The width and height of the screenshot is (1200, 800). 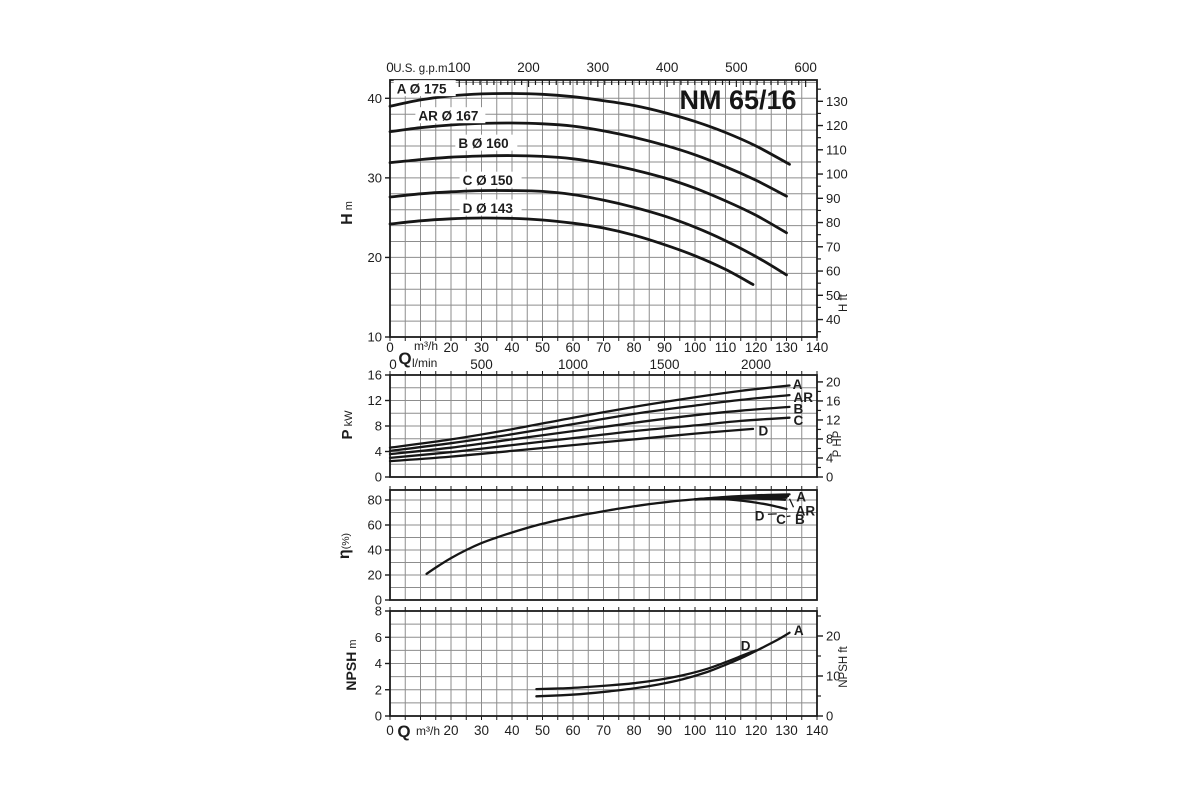 I want to click on y-tick-label: 4, so click(x=378, y=451).